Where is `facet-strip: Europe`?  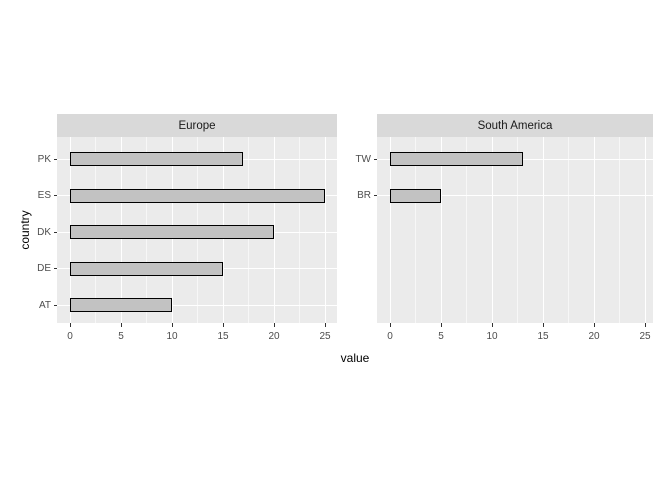 facet-strip: Europe is located at coordinates (197, 125).